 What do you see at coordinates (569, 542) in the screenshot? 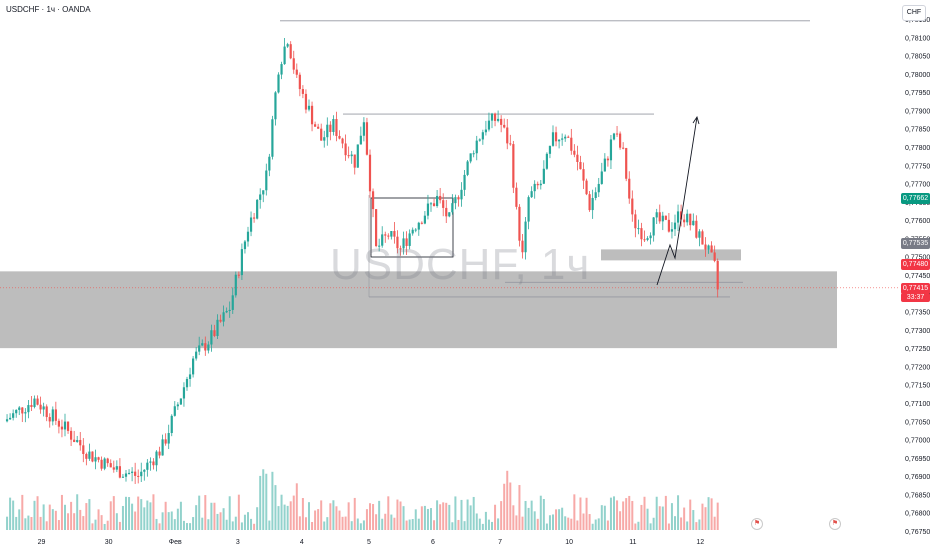
I see `x-tick-label: 10` at bounding box center [569, 542].